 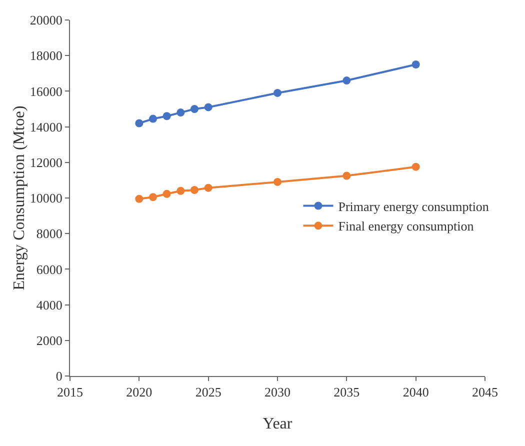 I want to click on legend-label: Primary energy consumption, so click(x=414, y=206).